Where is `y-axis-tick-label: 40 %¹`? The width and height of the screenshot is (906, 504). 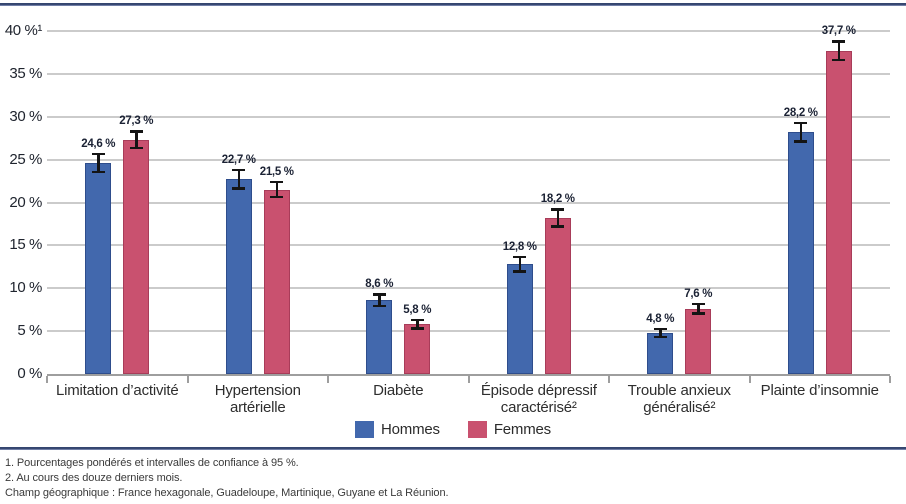
y-axis-tick-label: 40 %¹ is located at coordinates (23, 30).